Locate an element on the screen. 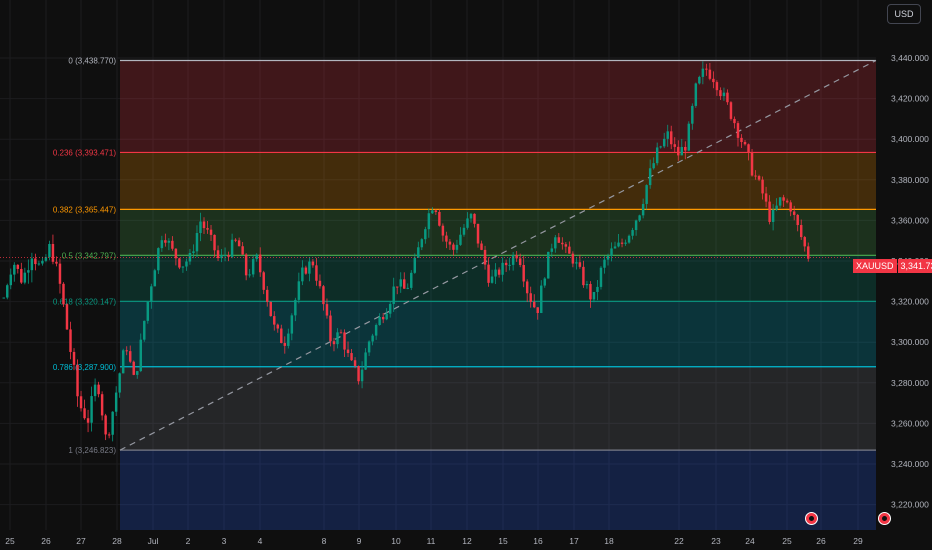 Image resolution: width=932 pixels, height=550 pixels. time-tick-label: 22 is located at coordinates (679, 541).